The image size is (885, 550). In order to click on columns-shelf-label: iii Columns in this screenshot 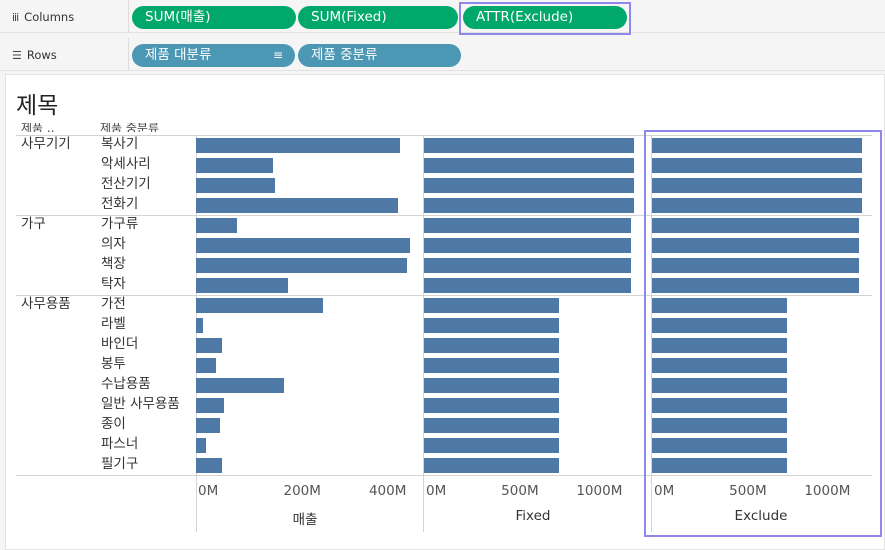, I will do `click(43, 17)`.